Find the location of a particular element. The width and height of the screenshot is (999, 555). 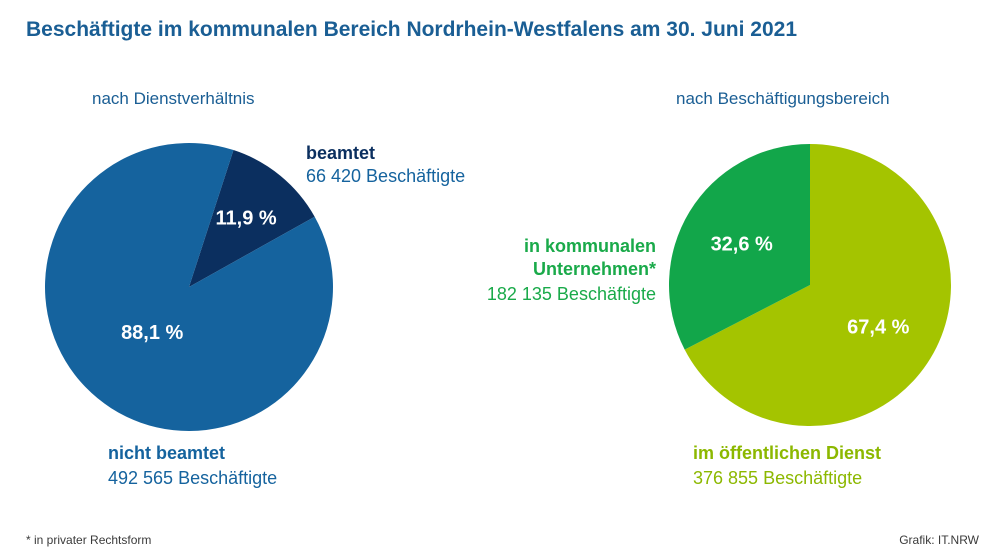

left-pie-subtitle: nach Dienstverhältnis is located at coordinates (173, 98).